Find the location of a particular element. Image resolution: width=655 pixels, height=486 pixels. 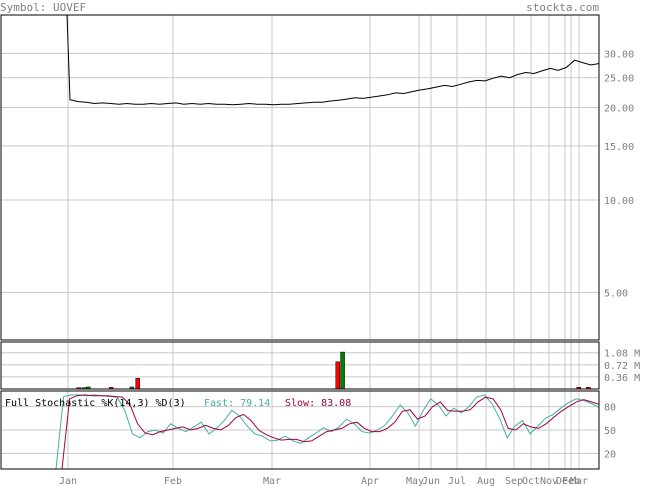

stochastic-tick-label: 80 is located at coordinates (610, 408).